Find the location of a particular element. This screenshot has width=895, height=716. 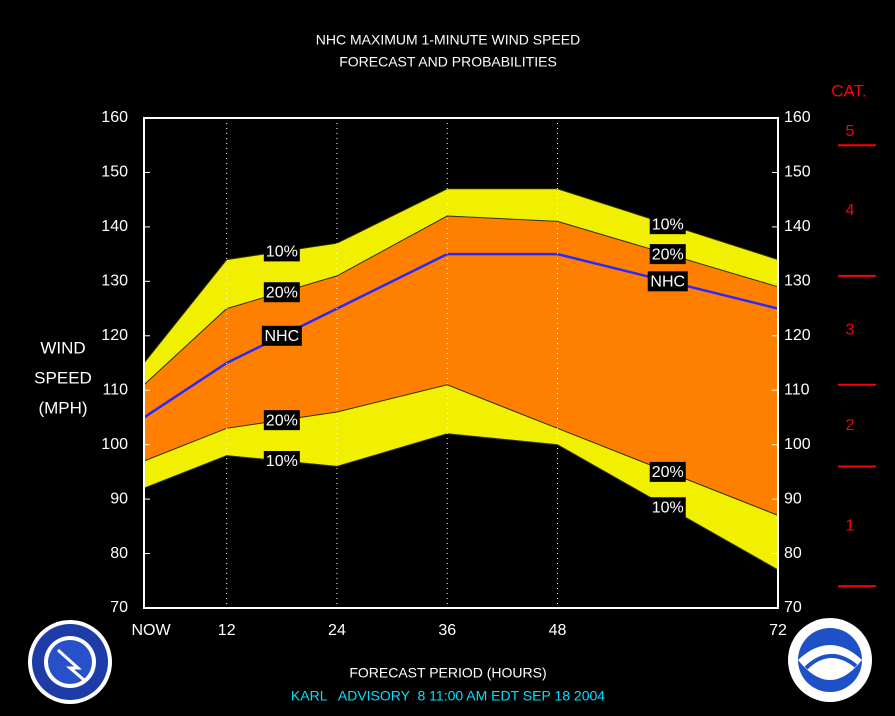

y2-tick-label: 120 is located at coordinates (797, 335).